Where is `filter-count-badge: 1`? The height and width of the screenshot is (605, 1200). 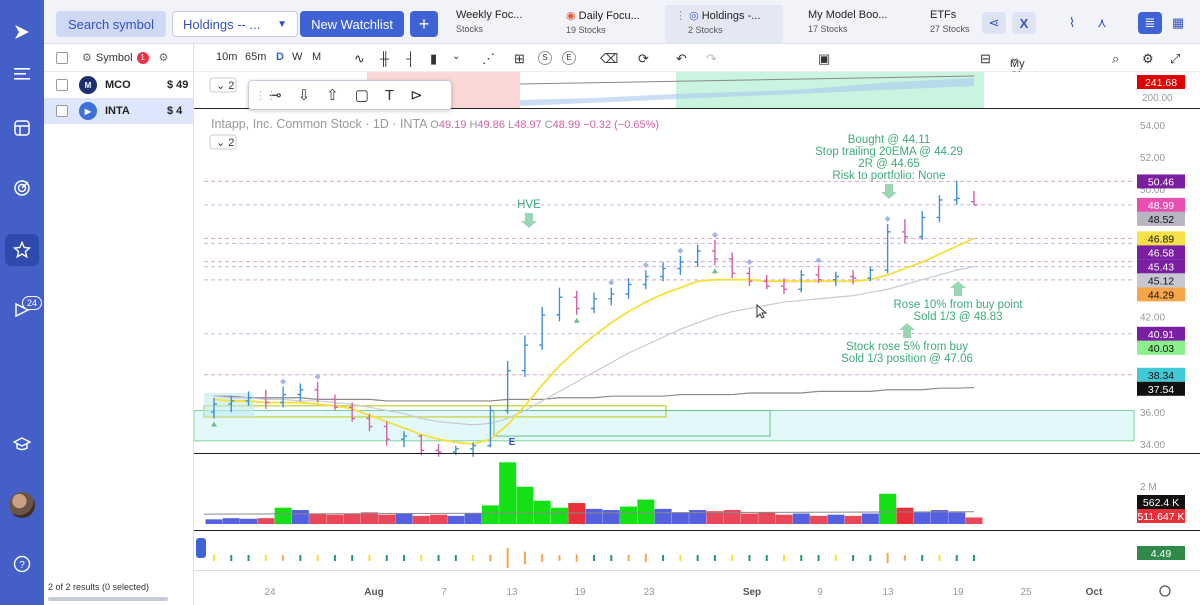
filter-count-badge: 1 is located at coordinates (142, 57).